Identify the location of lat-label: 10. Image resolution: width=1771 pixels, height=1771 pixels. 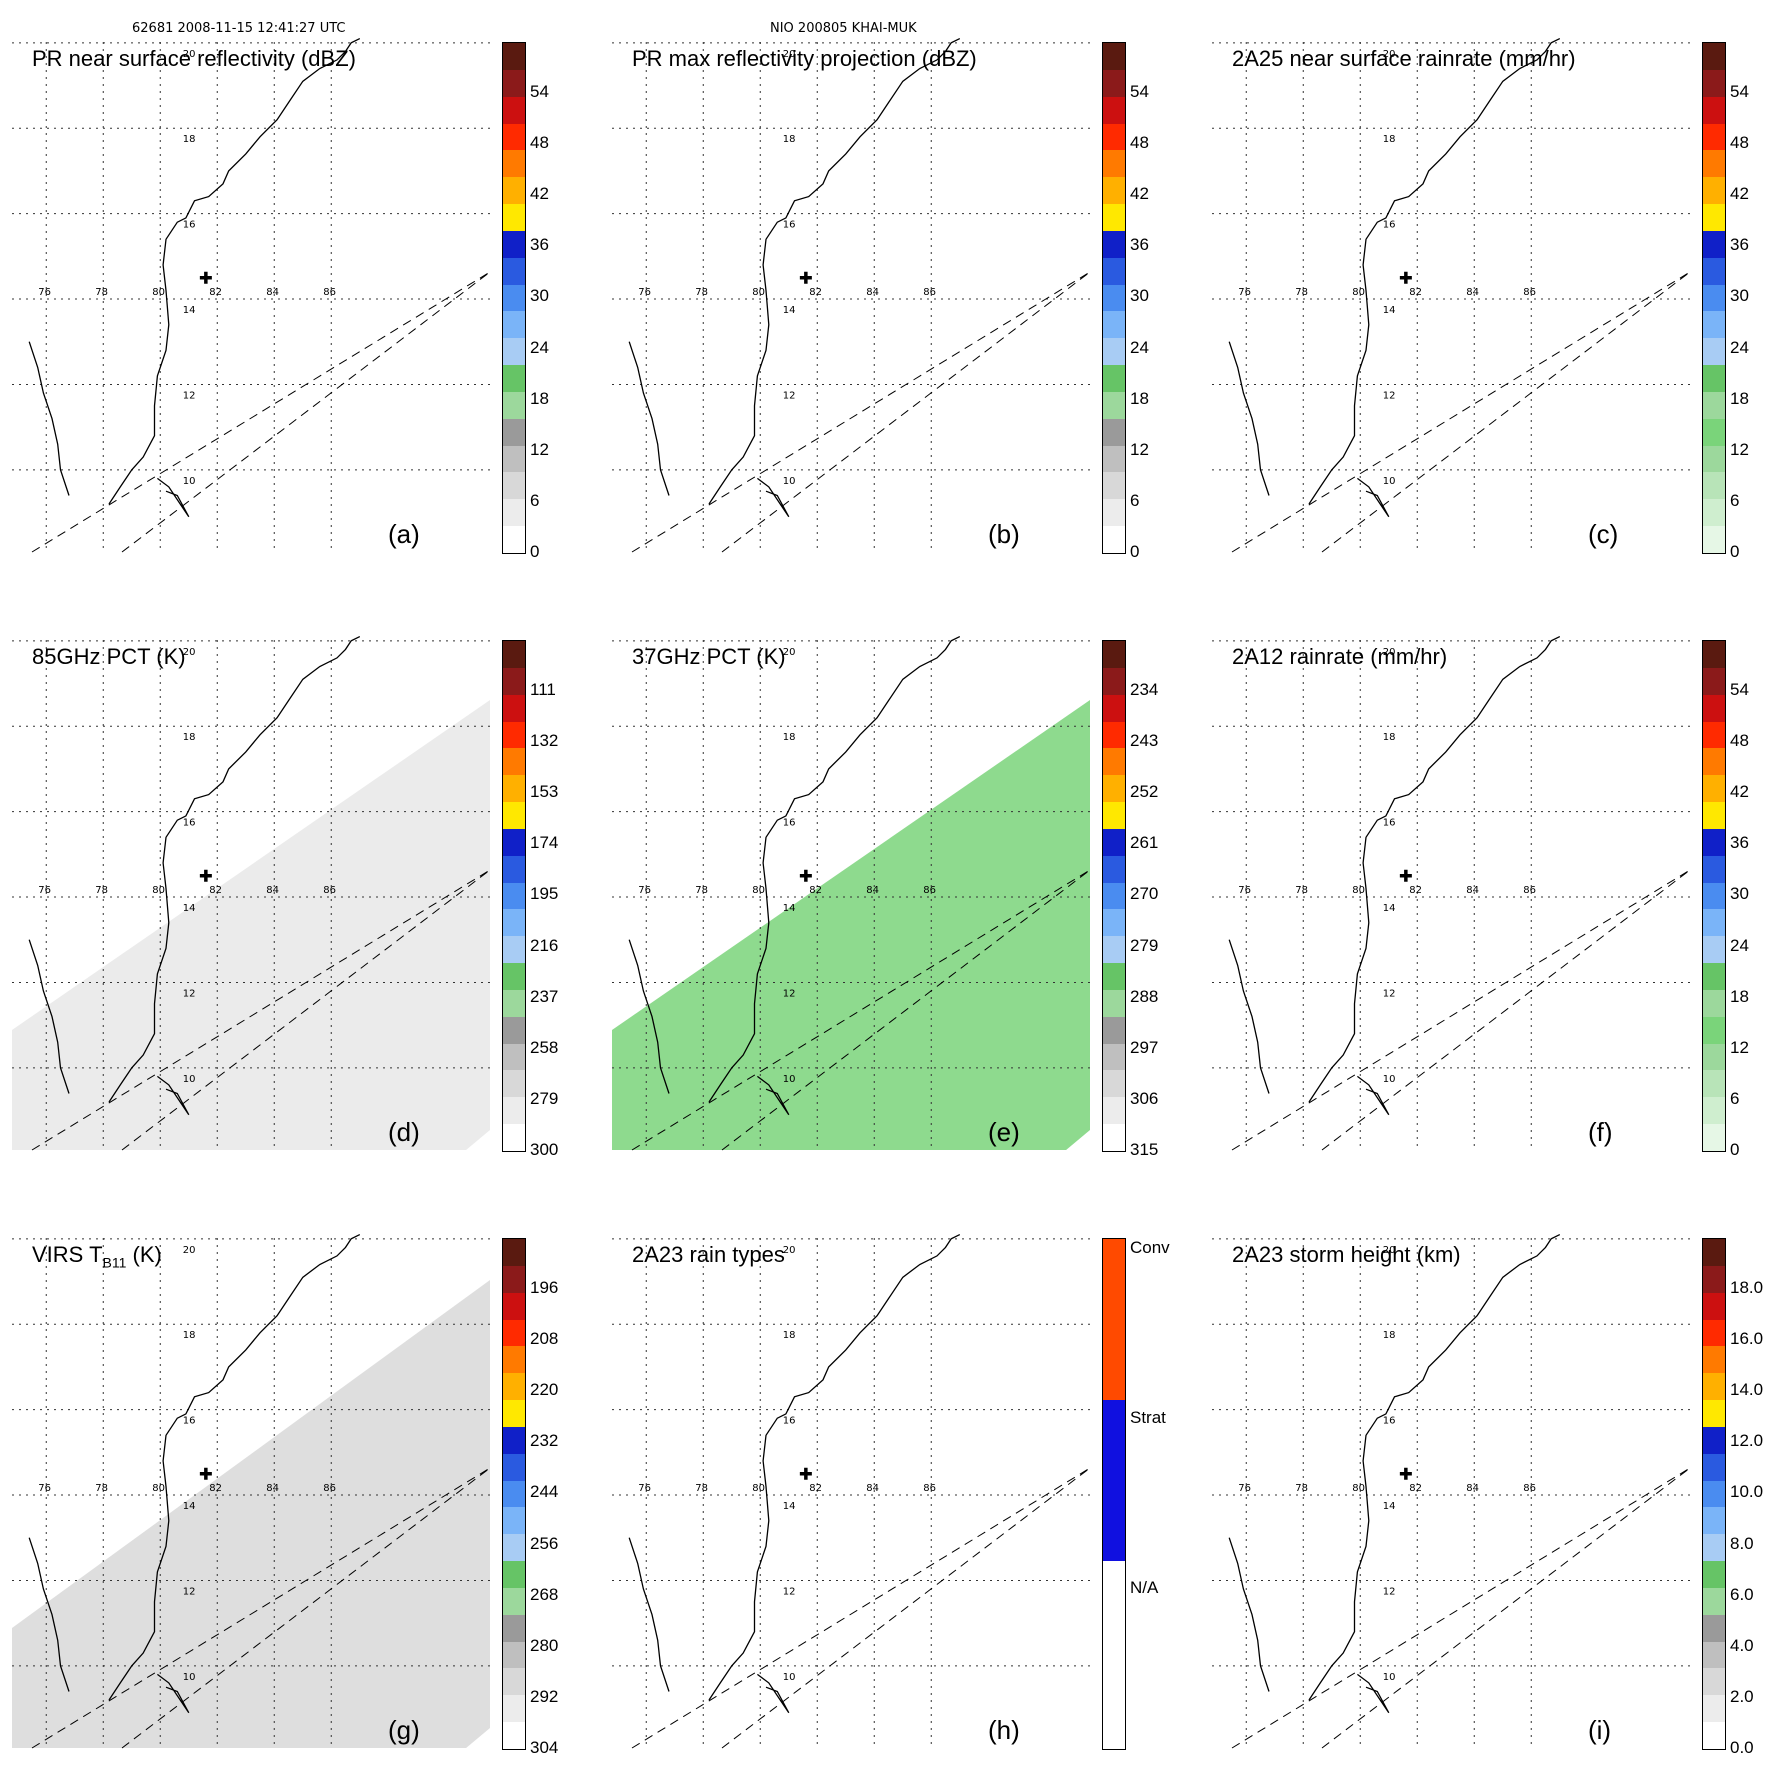
(1389, 1079).